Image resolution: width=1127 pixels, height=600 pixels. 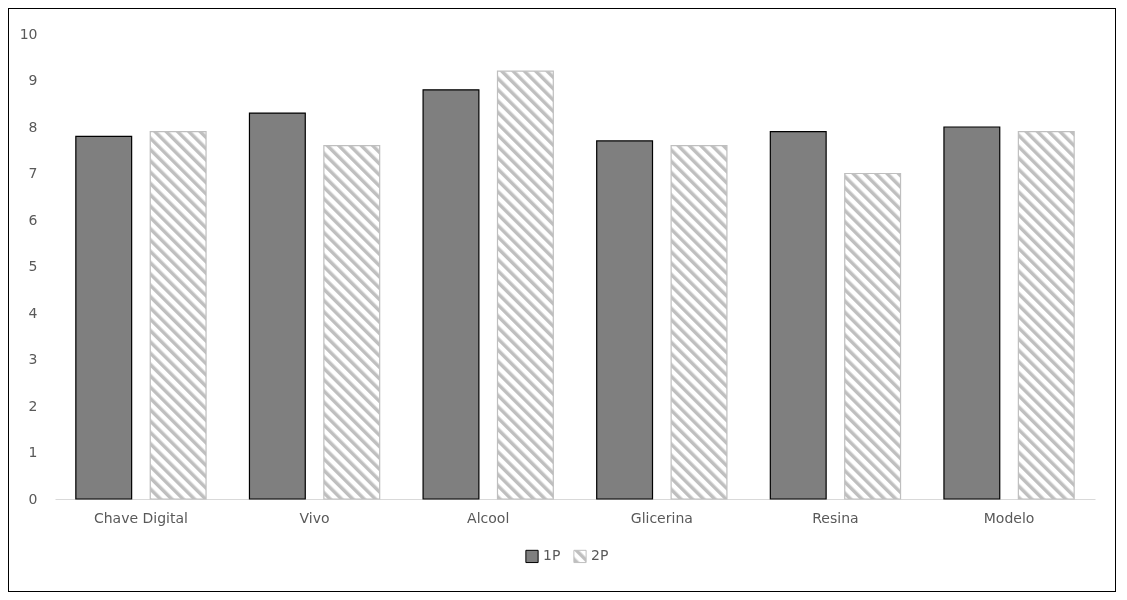 I want to click on y-tick-label: 9, so click(x=33, y=80).